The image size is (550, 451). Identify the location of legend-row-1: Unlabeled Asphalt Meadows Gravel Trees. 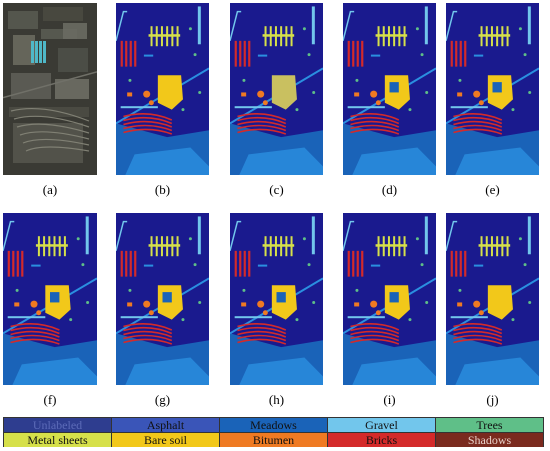
(273, 425).